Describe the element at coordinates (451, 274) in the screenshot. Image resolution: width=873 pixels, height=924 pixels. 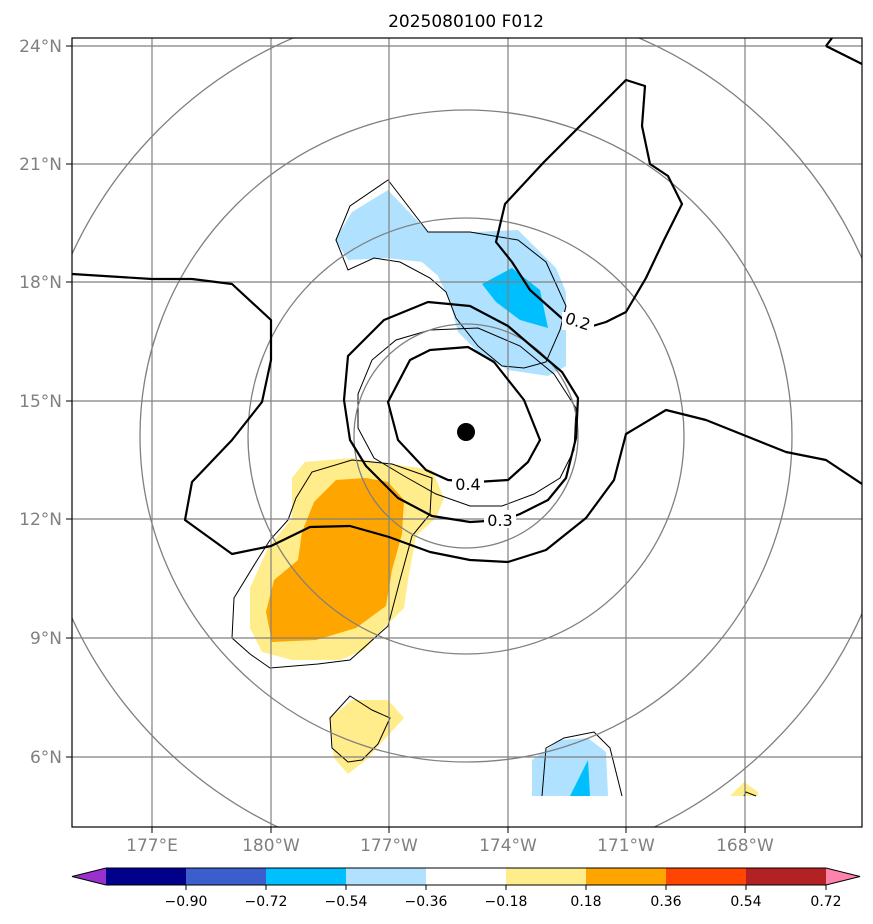
I see `thin-contour-north` at that location.